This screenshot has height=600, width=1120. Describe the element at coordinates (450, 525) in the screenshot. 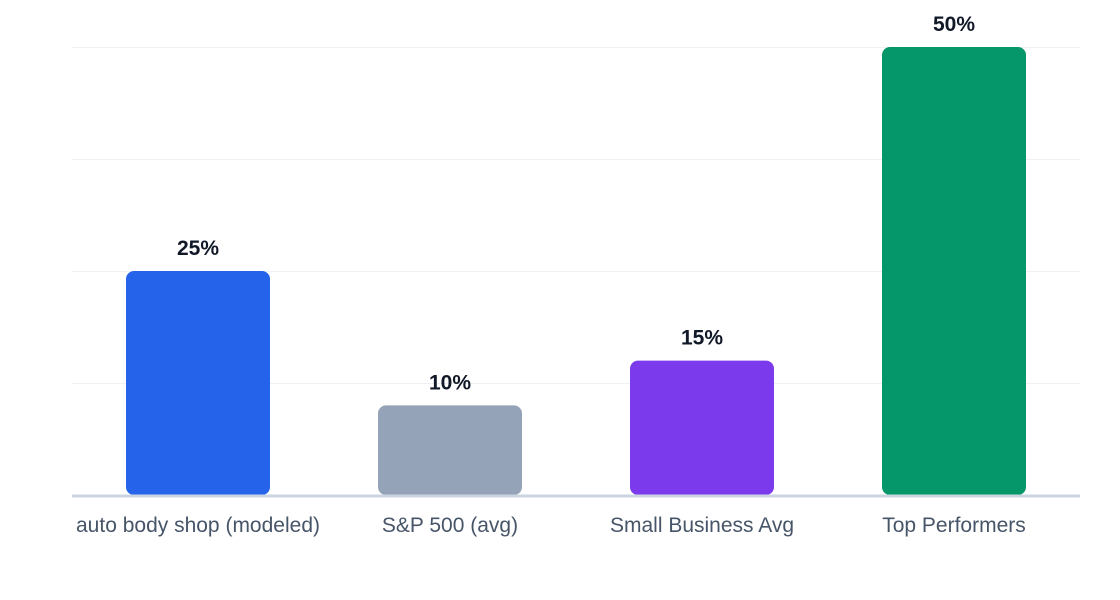

I see `category-label-2: S&P 500 (avg)` at that location.